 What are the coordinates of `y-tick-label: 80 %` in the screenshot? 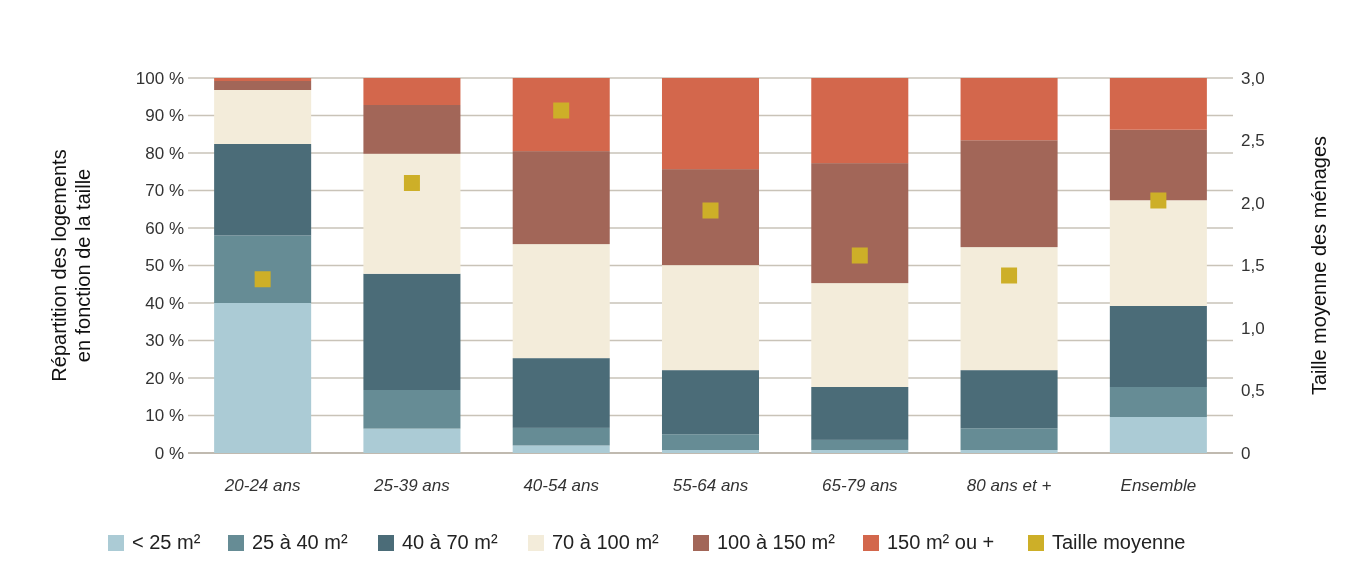 It's located at (164, 153).